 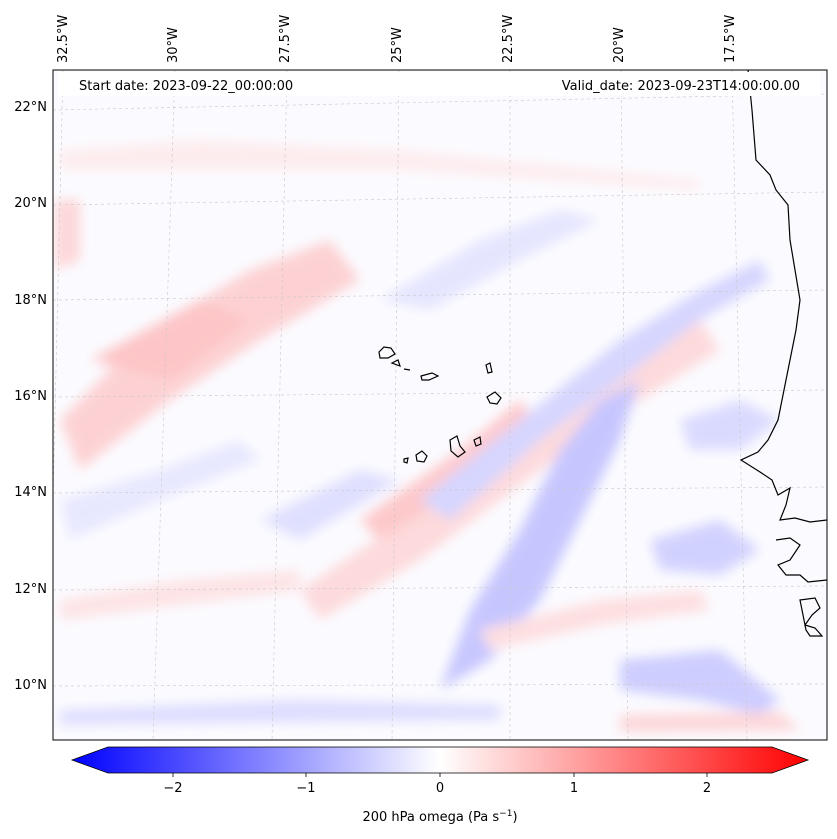 What do you see at coordinates (30, 107) in the screenshot?
I see `lat-label: 22°N` at bounding box center [30, 107].